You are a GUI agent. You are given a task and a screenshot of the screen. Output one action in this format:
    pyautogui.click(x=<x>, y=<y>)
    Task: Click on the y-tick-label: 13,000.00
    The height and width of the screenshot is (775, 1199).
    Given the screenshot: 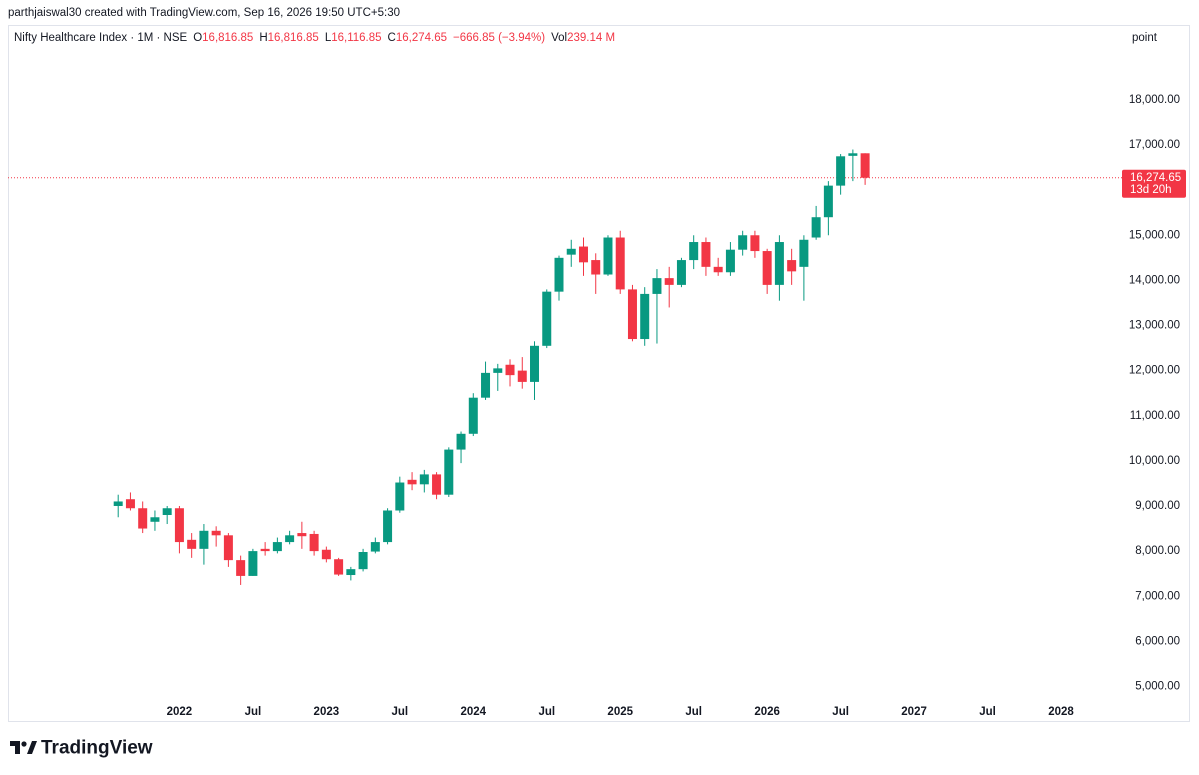 What is the action you would take?
    pyautogui.click(x=1154, y=326)
    